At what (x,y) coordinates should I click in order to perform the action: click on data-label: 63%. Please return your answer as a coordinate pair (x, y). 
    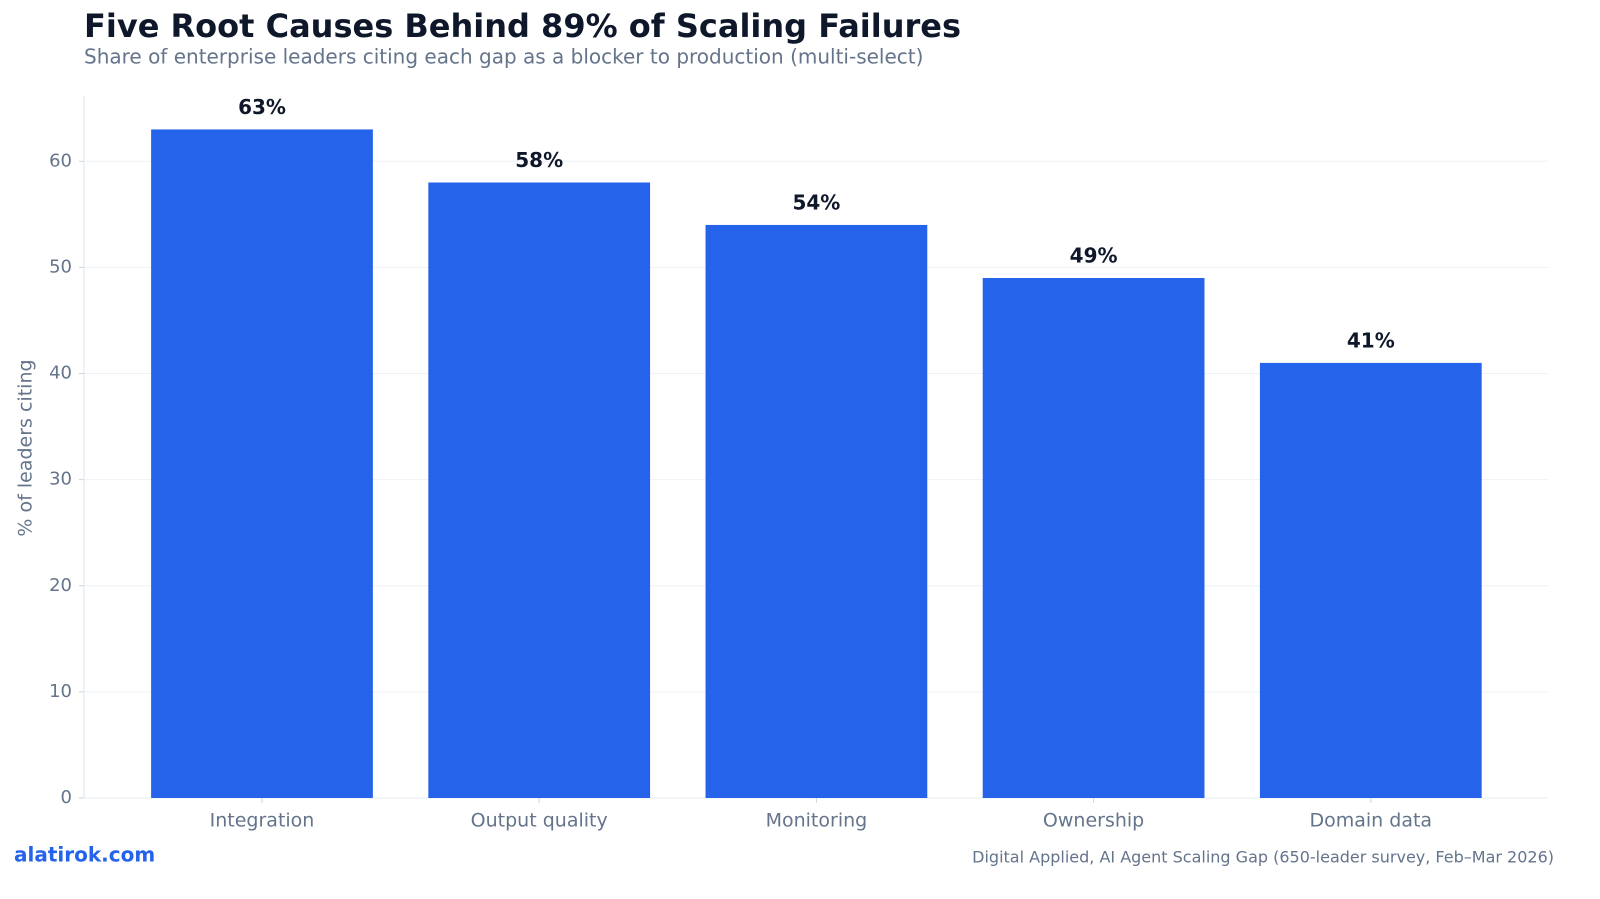
    Looking at the image, I should click on (262, 107).